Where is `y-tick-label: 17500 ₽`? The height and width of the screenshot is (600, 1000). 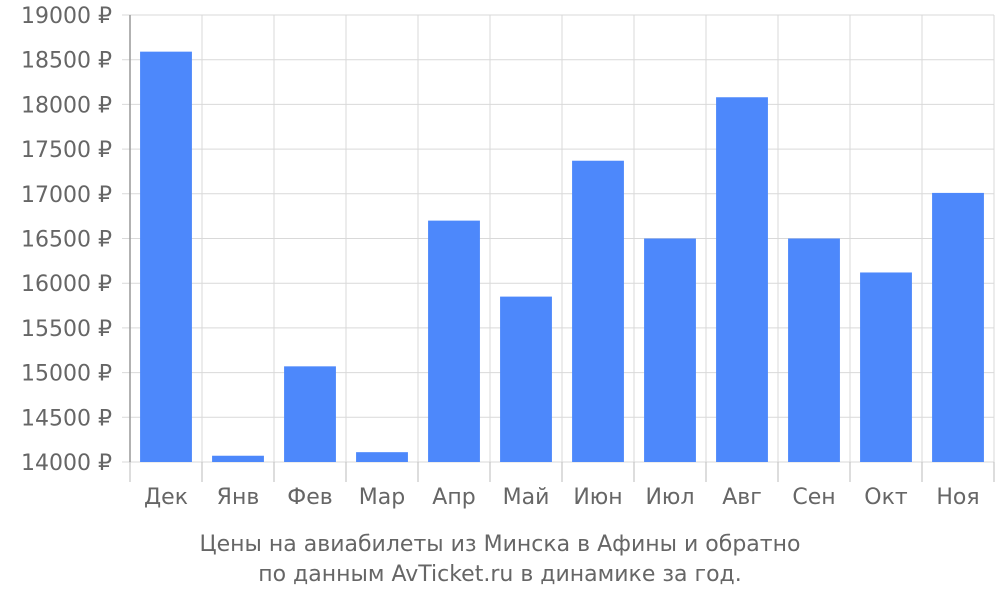
y-tick-label: 17500 ₽ is located at coordinates (66, 150).